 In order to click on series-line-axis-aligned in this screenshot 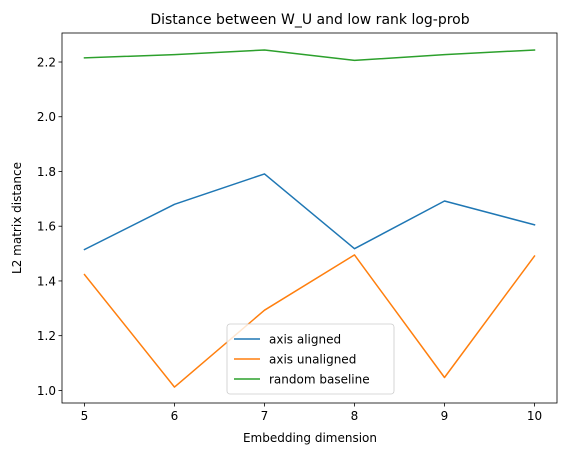, I will do `click(309, 212)`.